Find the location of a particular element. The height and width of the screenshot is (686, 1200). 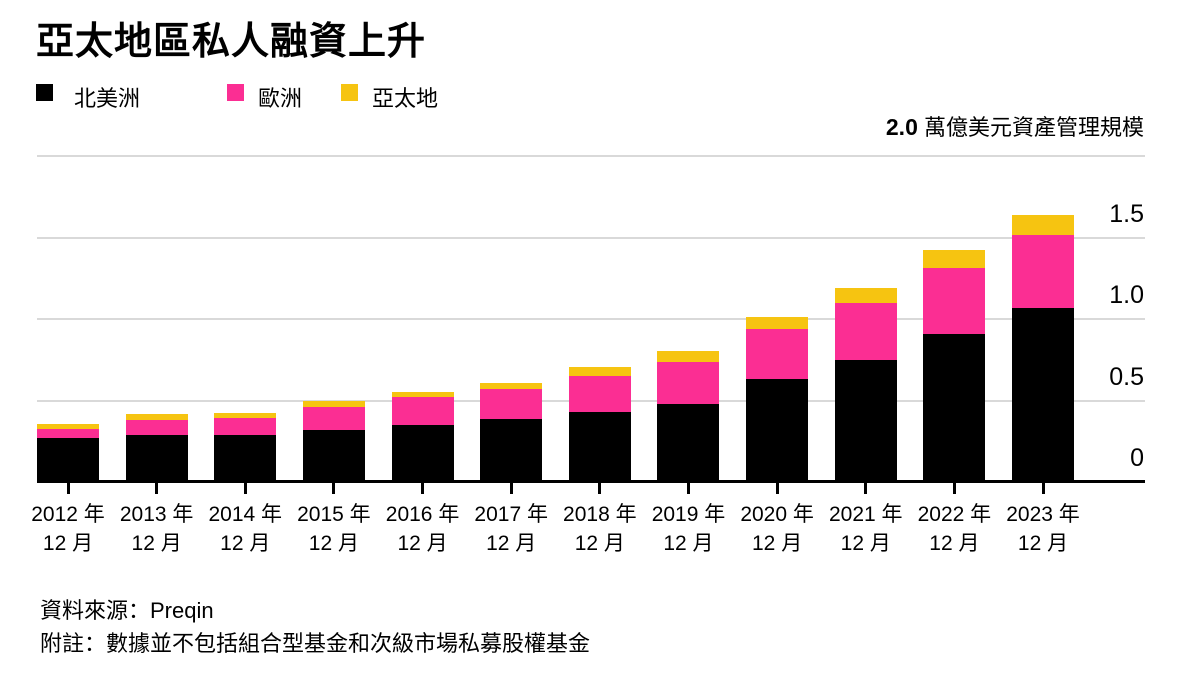

x-tick-2022 is located at coordinates (954, 488).